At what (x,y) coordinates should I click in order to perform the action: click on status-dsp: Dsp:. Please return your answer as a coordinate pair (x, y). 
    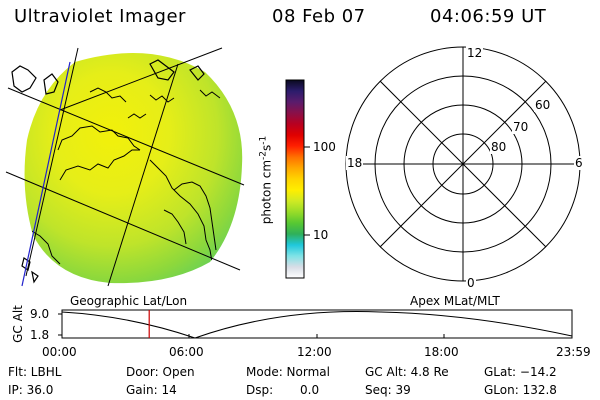
    Looking at the image, I should click on (260, 390).